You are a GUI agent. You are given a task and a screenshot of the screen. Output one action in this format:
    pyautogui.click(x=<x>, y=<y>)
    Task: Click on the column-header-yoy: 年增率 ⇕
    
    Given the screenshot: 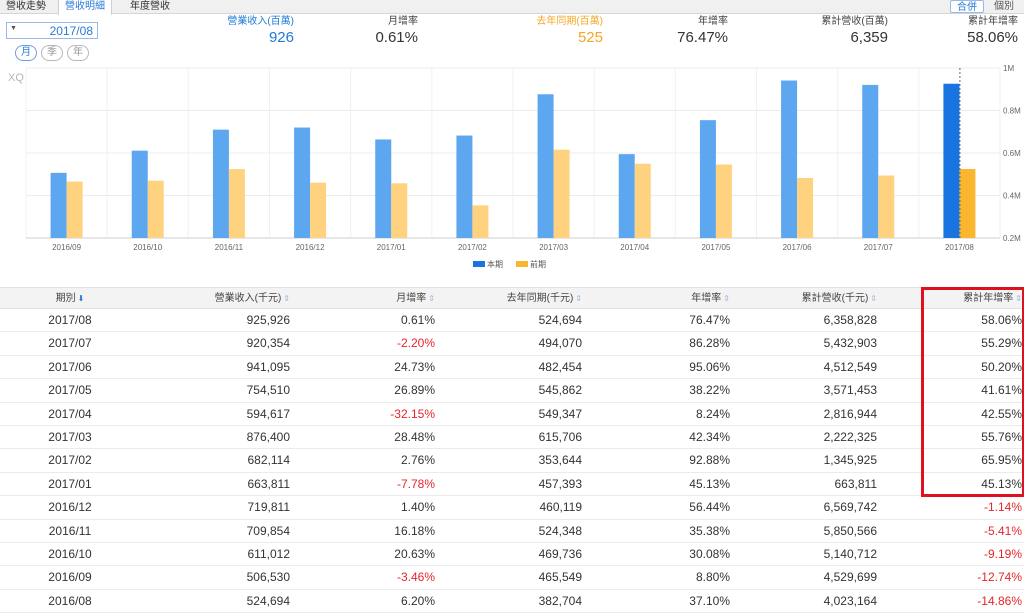 What is the action you would take?
    pyautogui.click(x=660, y=299)
    